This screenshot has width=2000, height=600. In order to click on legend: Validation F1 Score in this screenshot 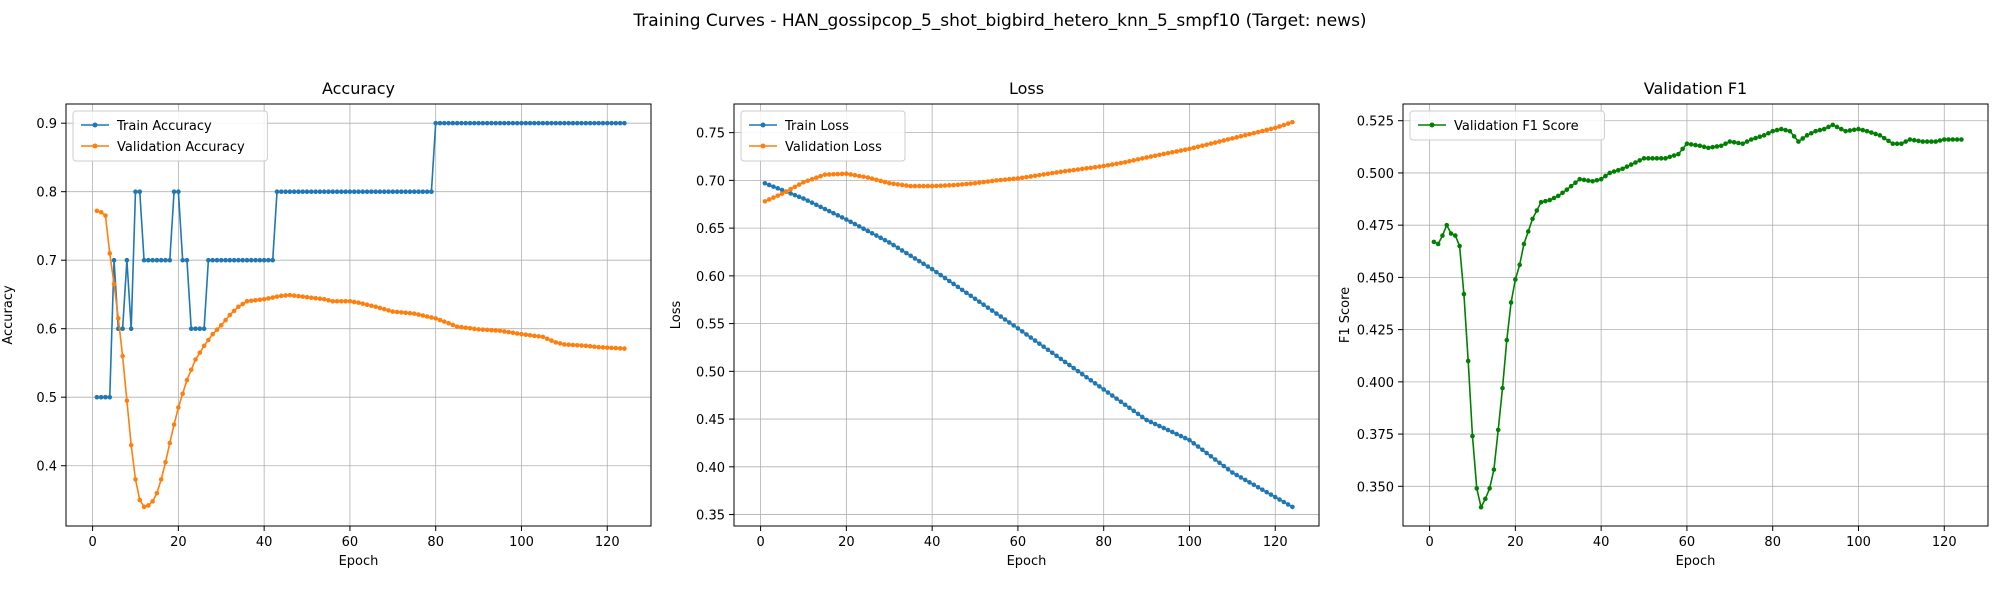, I will do `click(1507, 125)`.